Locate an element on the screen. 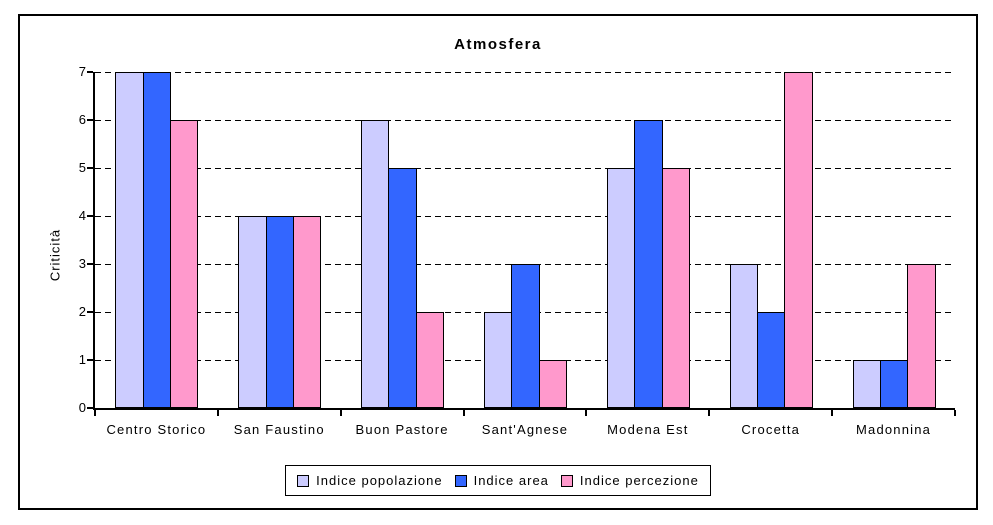  y-tick-label-6: 6 is located at coordinates (82, 119).